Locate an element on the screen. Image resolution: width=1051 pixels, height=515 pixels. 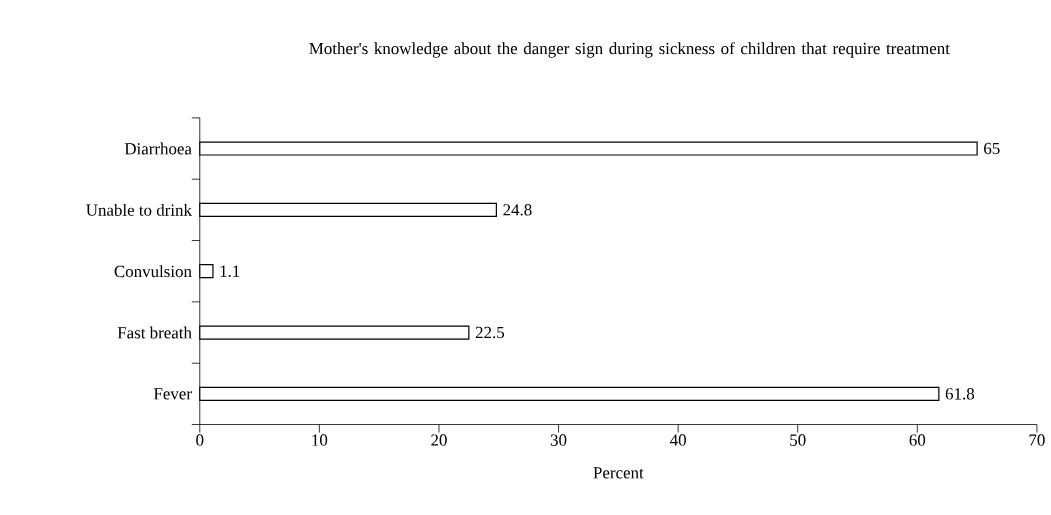
x-tick-label: 70 is located at coordinates (1037, 440).